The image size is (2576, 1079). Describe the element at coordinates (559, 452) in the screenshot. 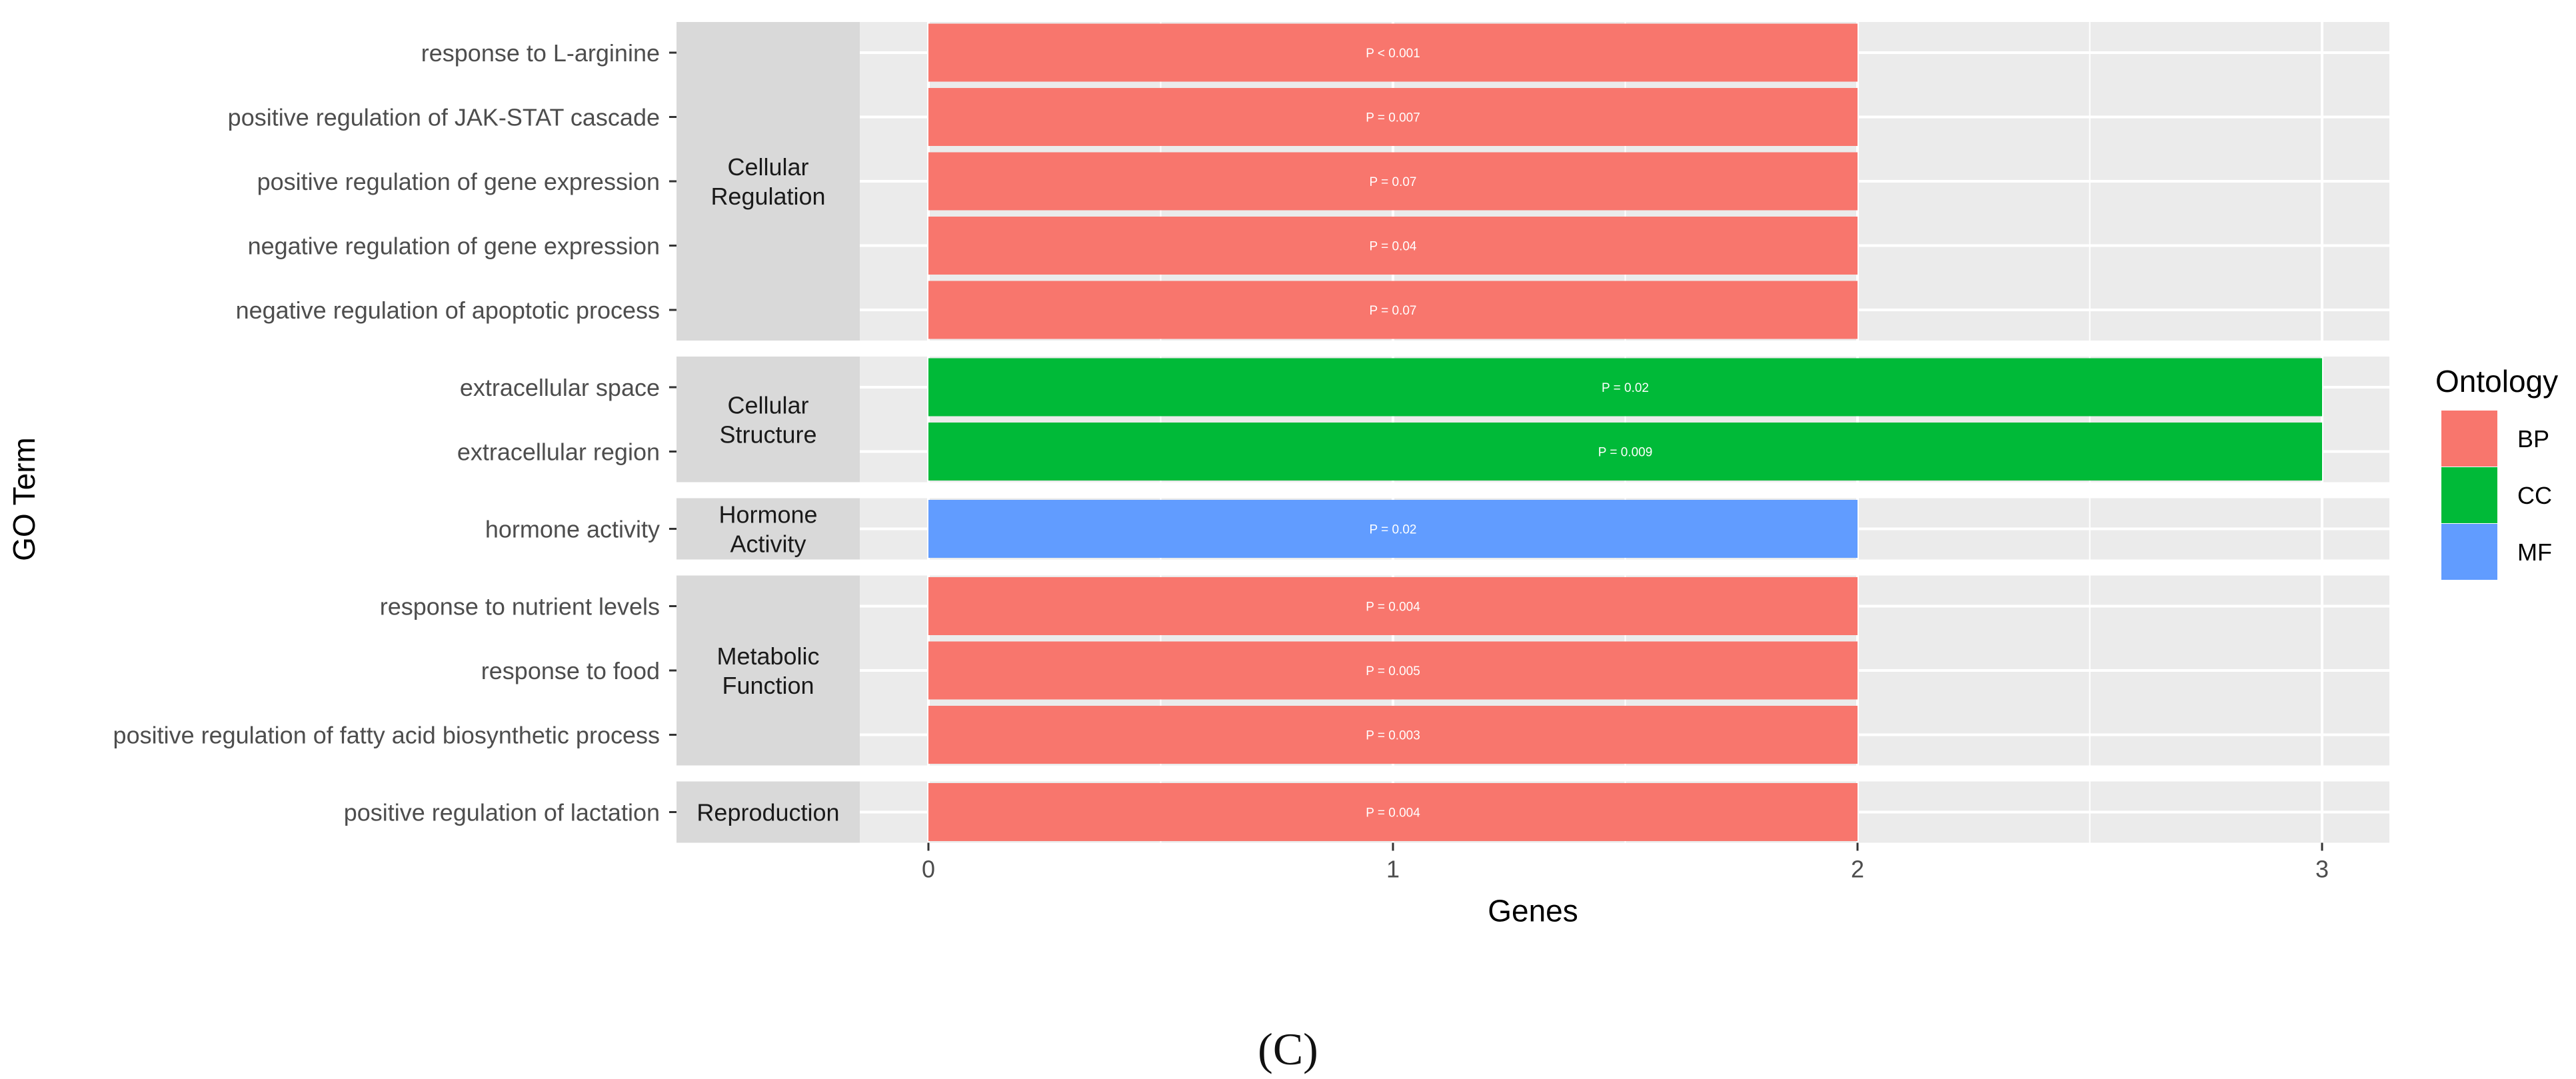

I see `y-tick-label: extracellular region` at that location.